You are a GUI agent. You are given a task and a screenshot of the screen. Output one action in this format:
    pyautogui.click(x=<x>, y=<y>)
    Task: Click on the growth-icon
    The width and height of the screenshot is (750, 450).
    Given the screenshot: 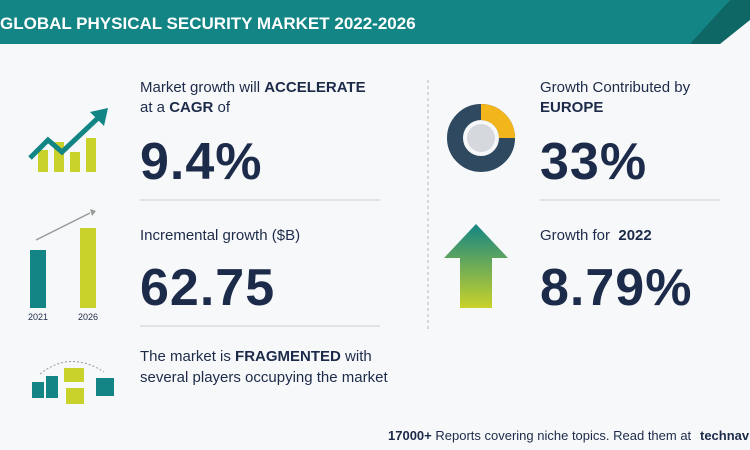 What is the action you would take?
    pyautogui.click(x=68, y=140)
    